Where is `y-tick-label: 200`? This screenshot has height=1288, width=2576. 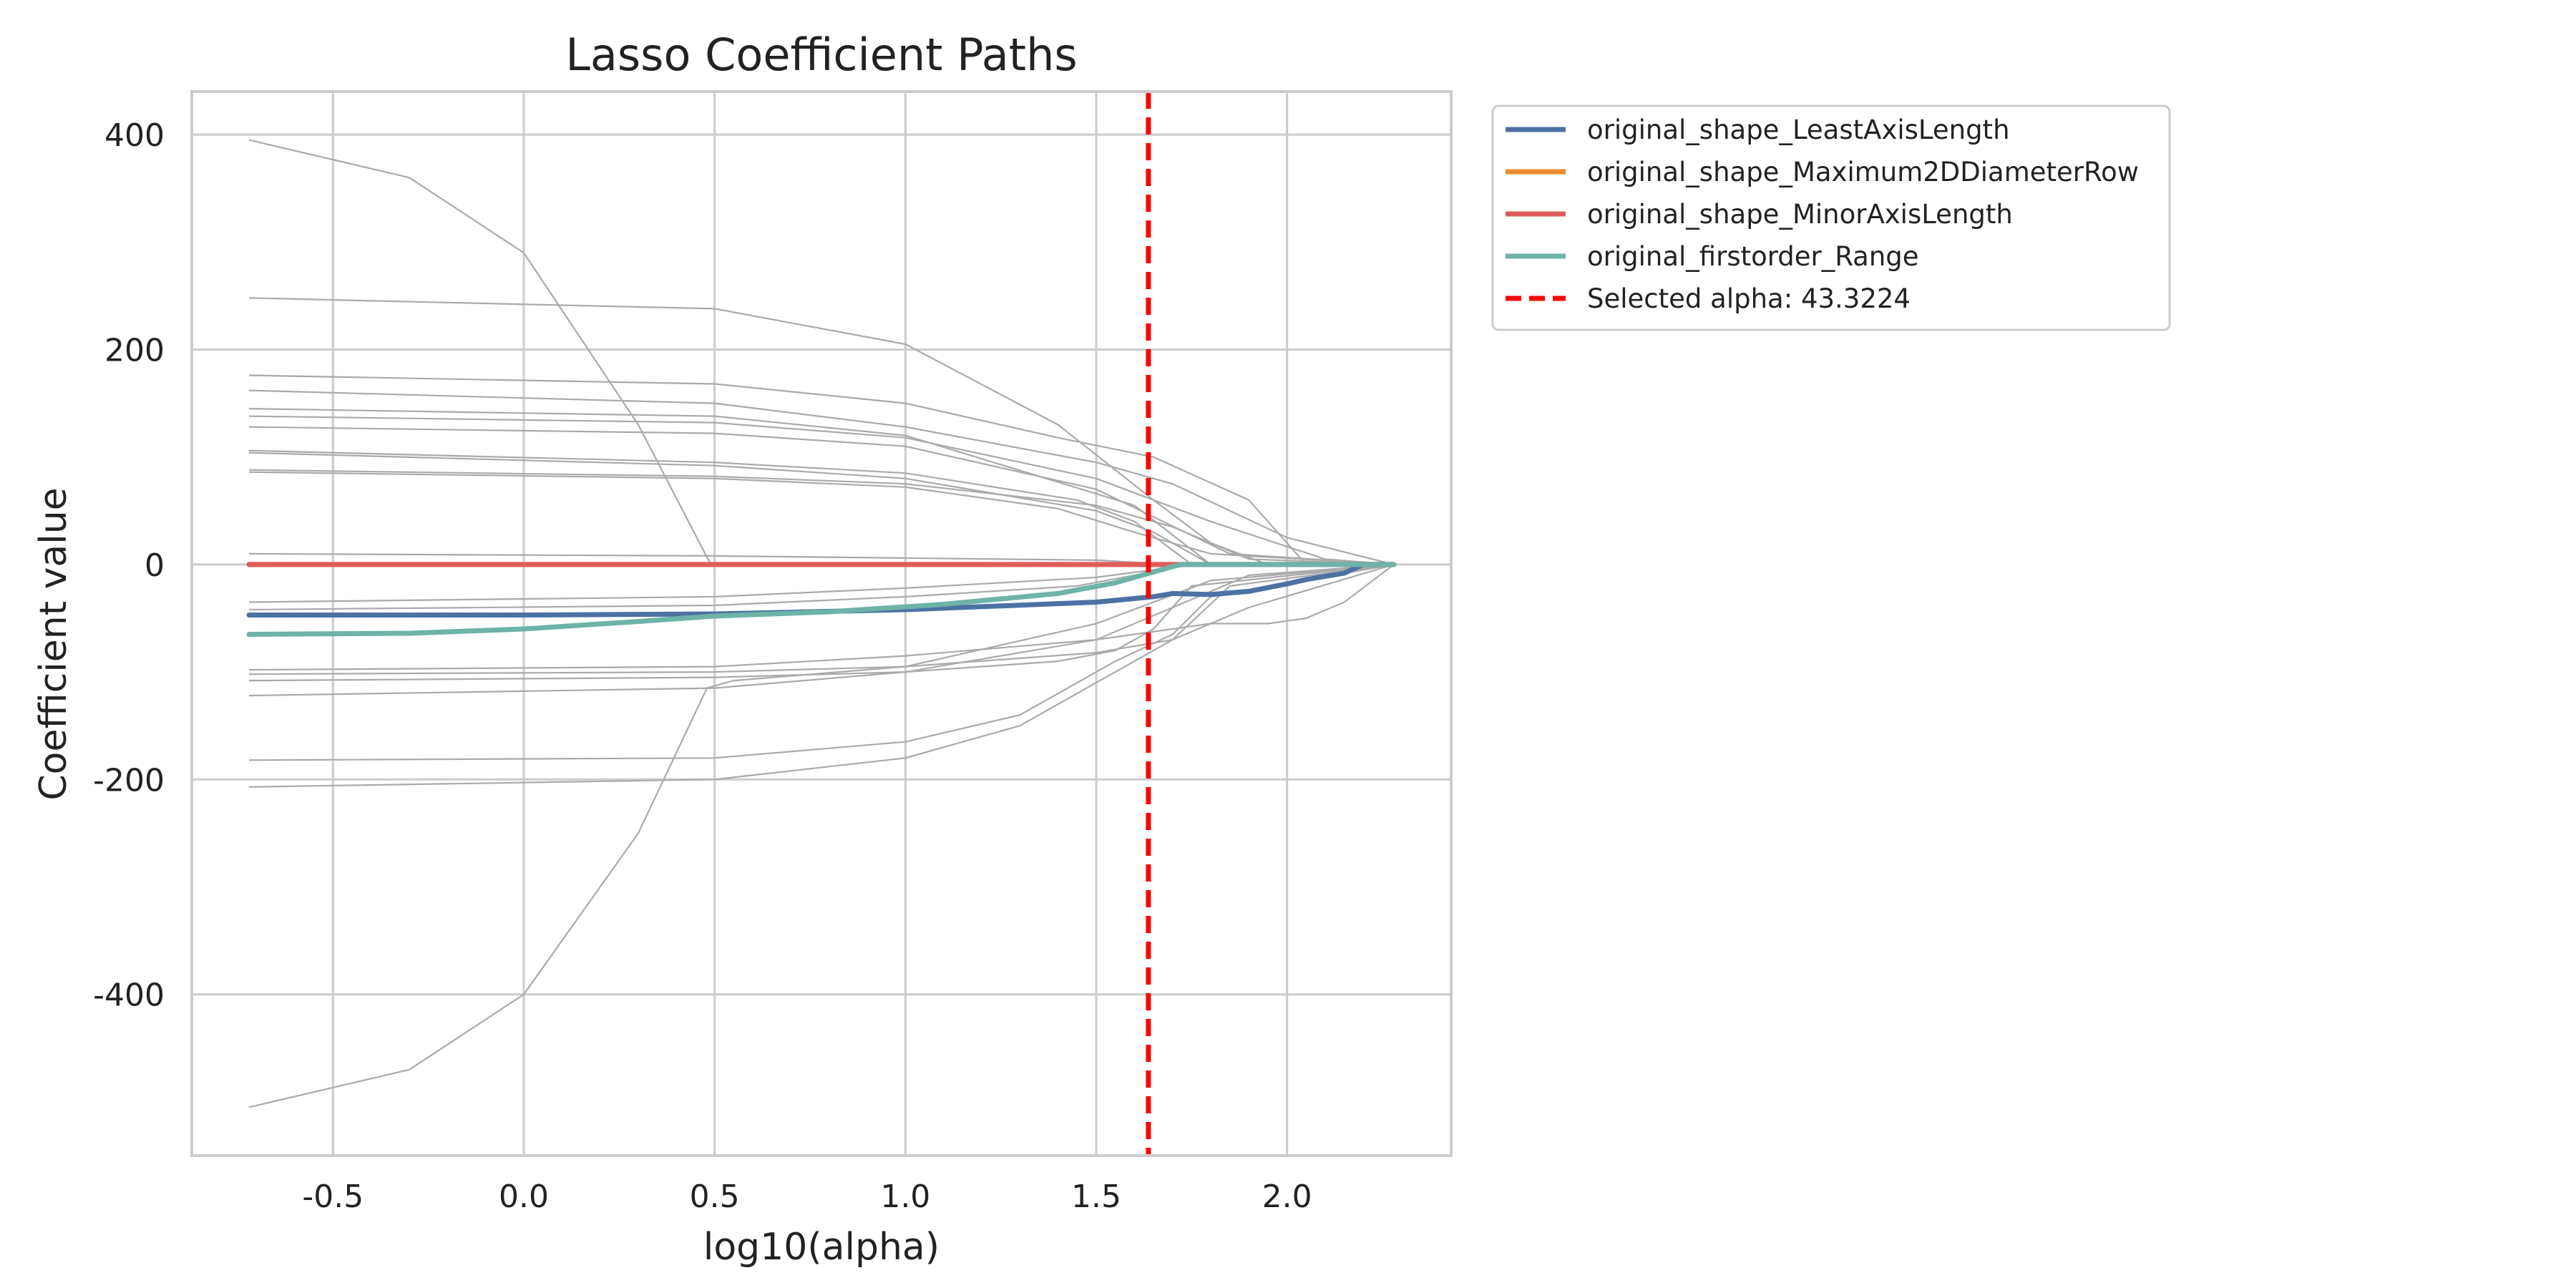 y-tick-label: 200 is located at coordinates (134, 350).